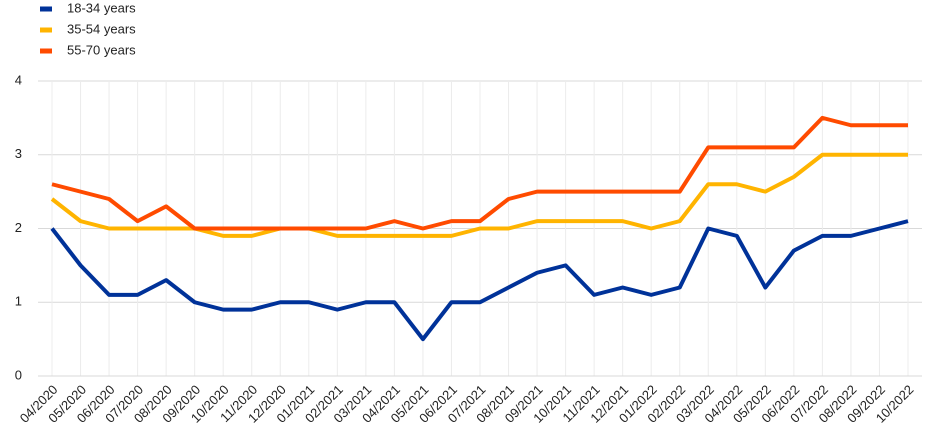 This screenshot has width=948, height=443. Describe the element at coordinates (18, 374) in the screenshot. I see `y-tick-label: 0` at that location.